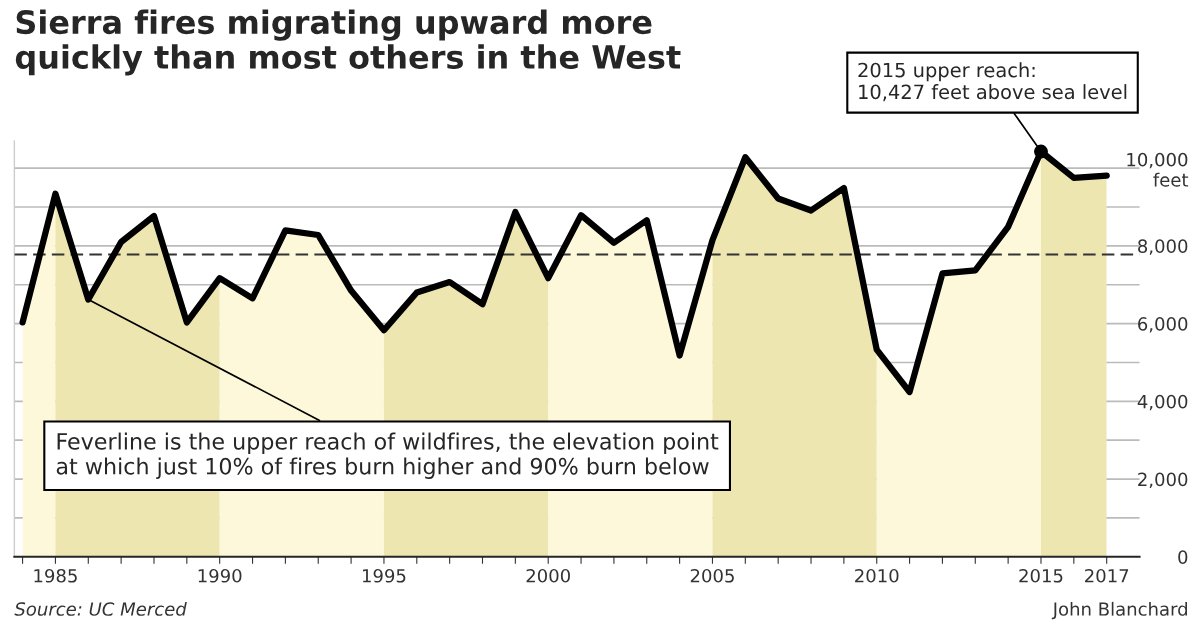 The height and width of the screenshot is (632, 1197). What do you see at coordinates (1158, 169) in the screenshot?
I see `y-tick-label: 10,000 feet` at bounding box center [1158, 169].